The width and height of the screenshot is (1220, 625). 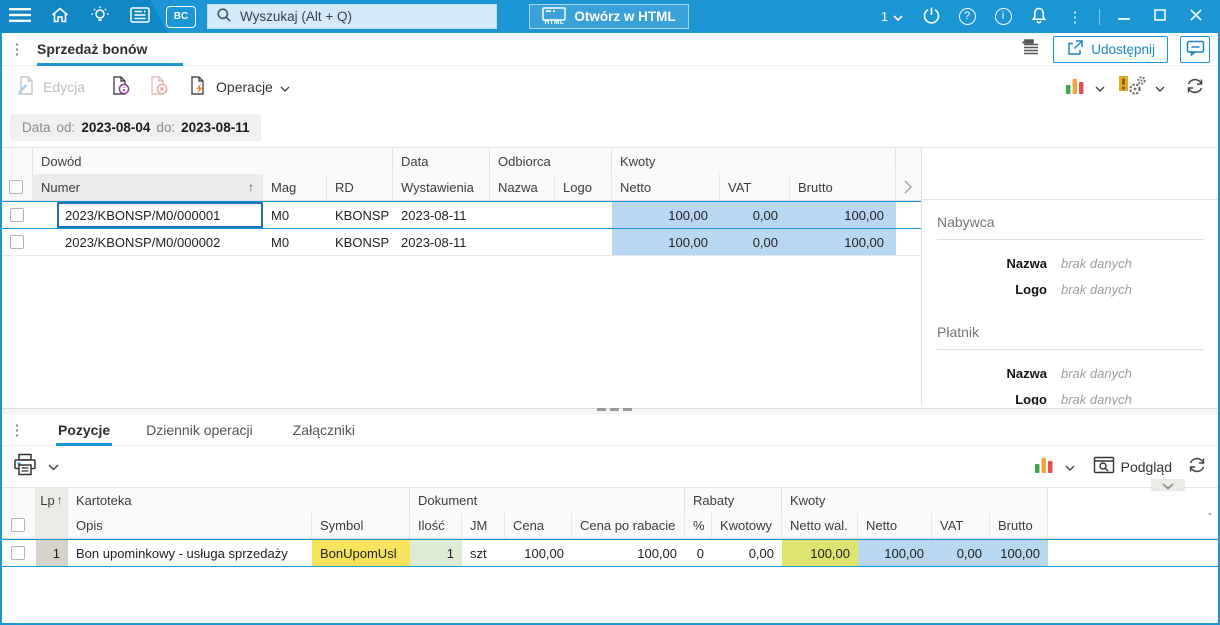 I want to click on operations-button: Operacje, so click(x=239, y=87).